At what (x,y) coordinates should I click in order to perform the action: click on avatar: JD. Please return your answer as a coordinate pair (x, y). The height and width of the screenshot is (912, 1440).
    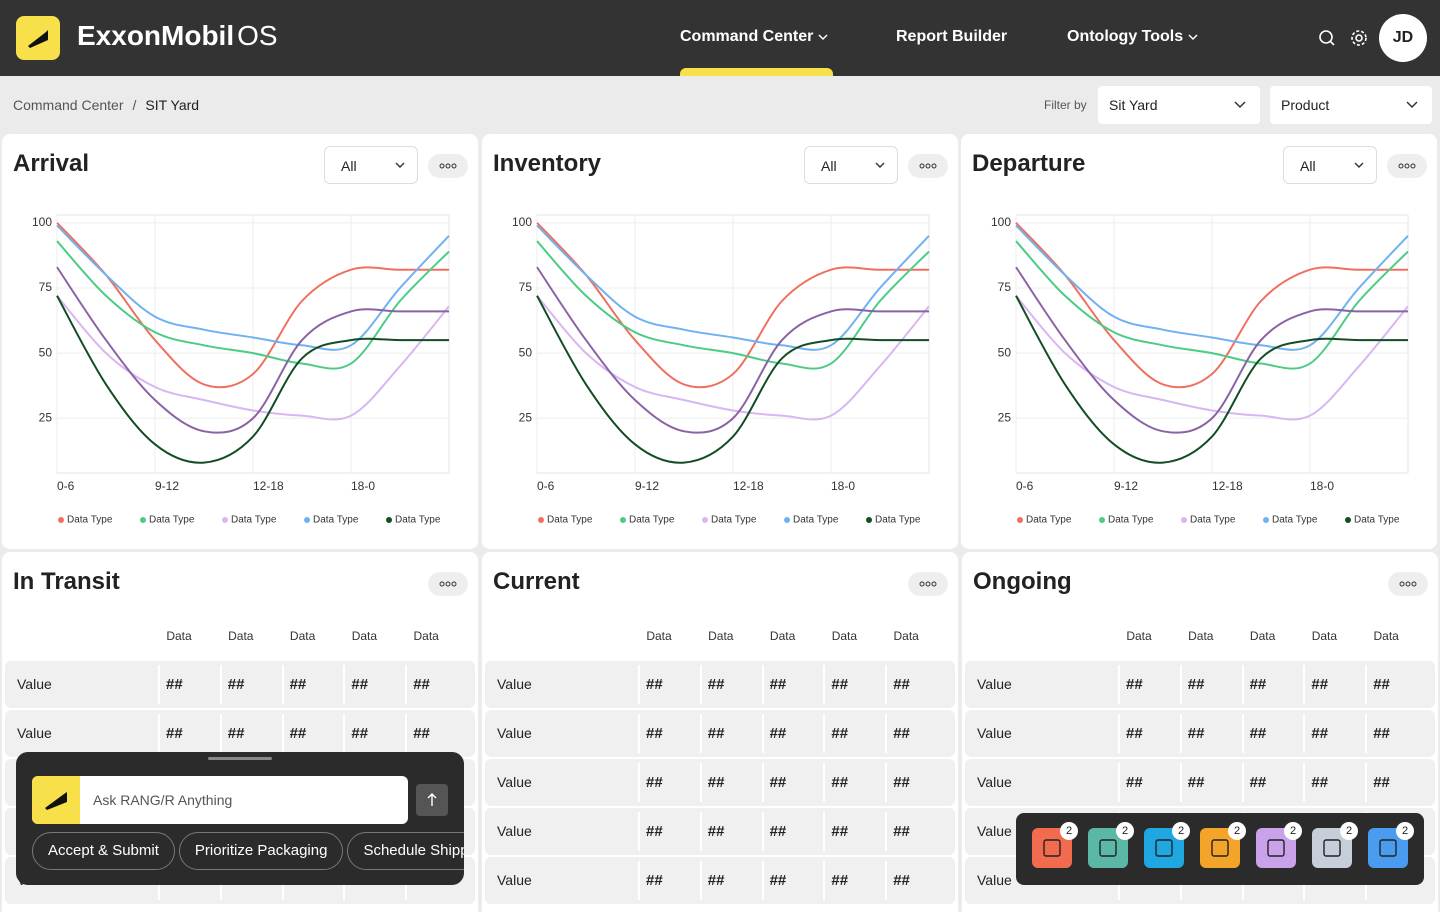
    Looking at the image, I should click on (1403, 38).